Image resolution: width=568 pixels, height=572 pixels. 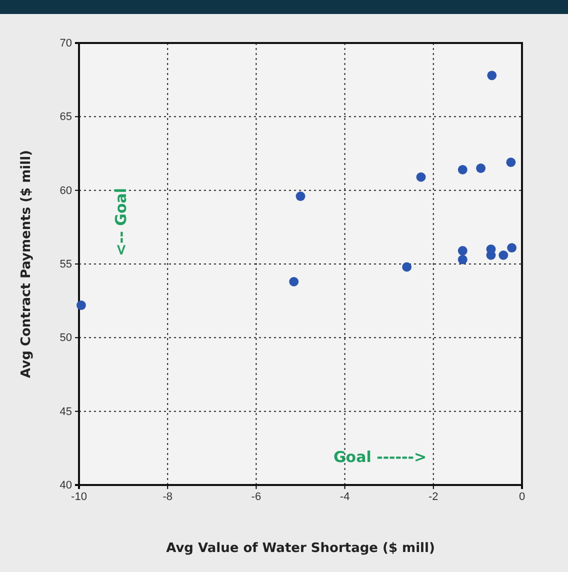 I want to click on x-tick-label: 0, so click(x=522, y=496).